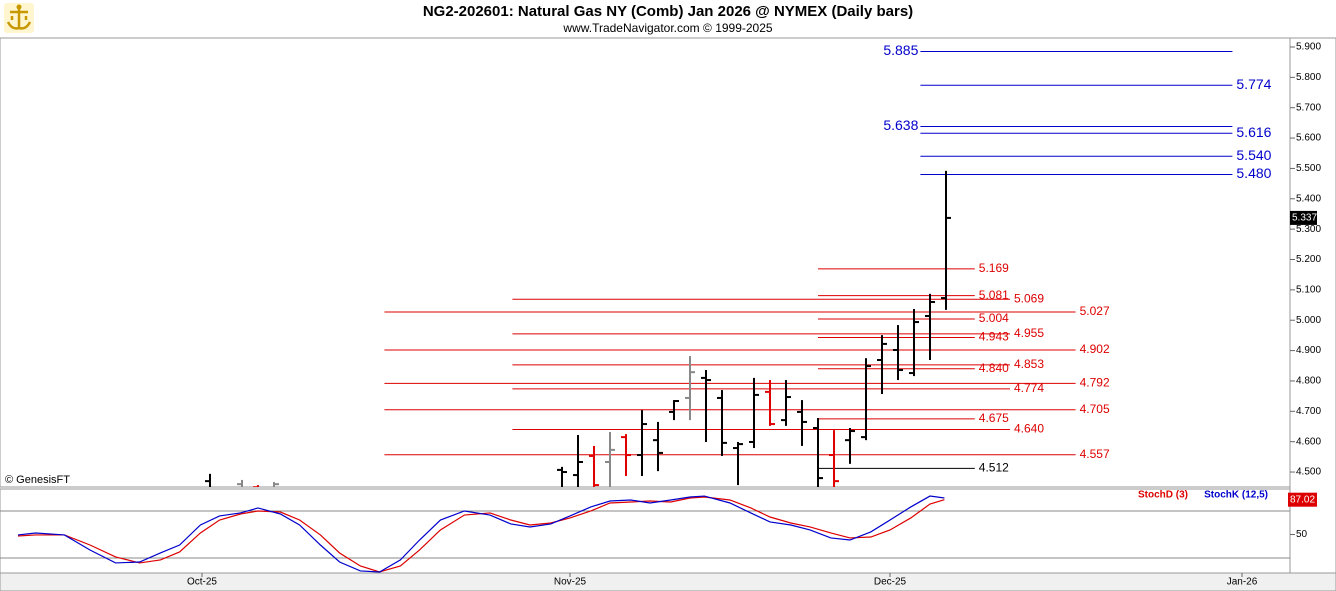 This screenshot has height=591, width=1336. I want to click on last-value-label: 87.02, so click(1302, 499).